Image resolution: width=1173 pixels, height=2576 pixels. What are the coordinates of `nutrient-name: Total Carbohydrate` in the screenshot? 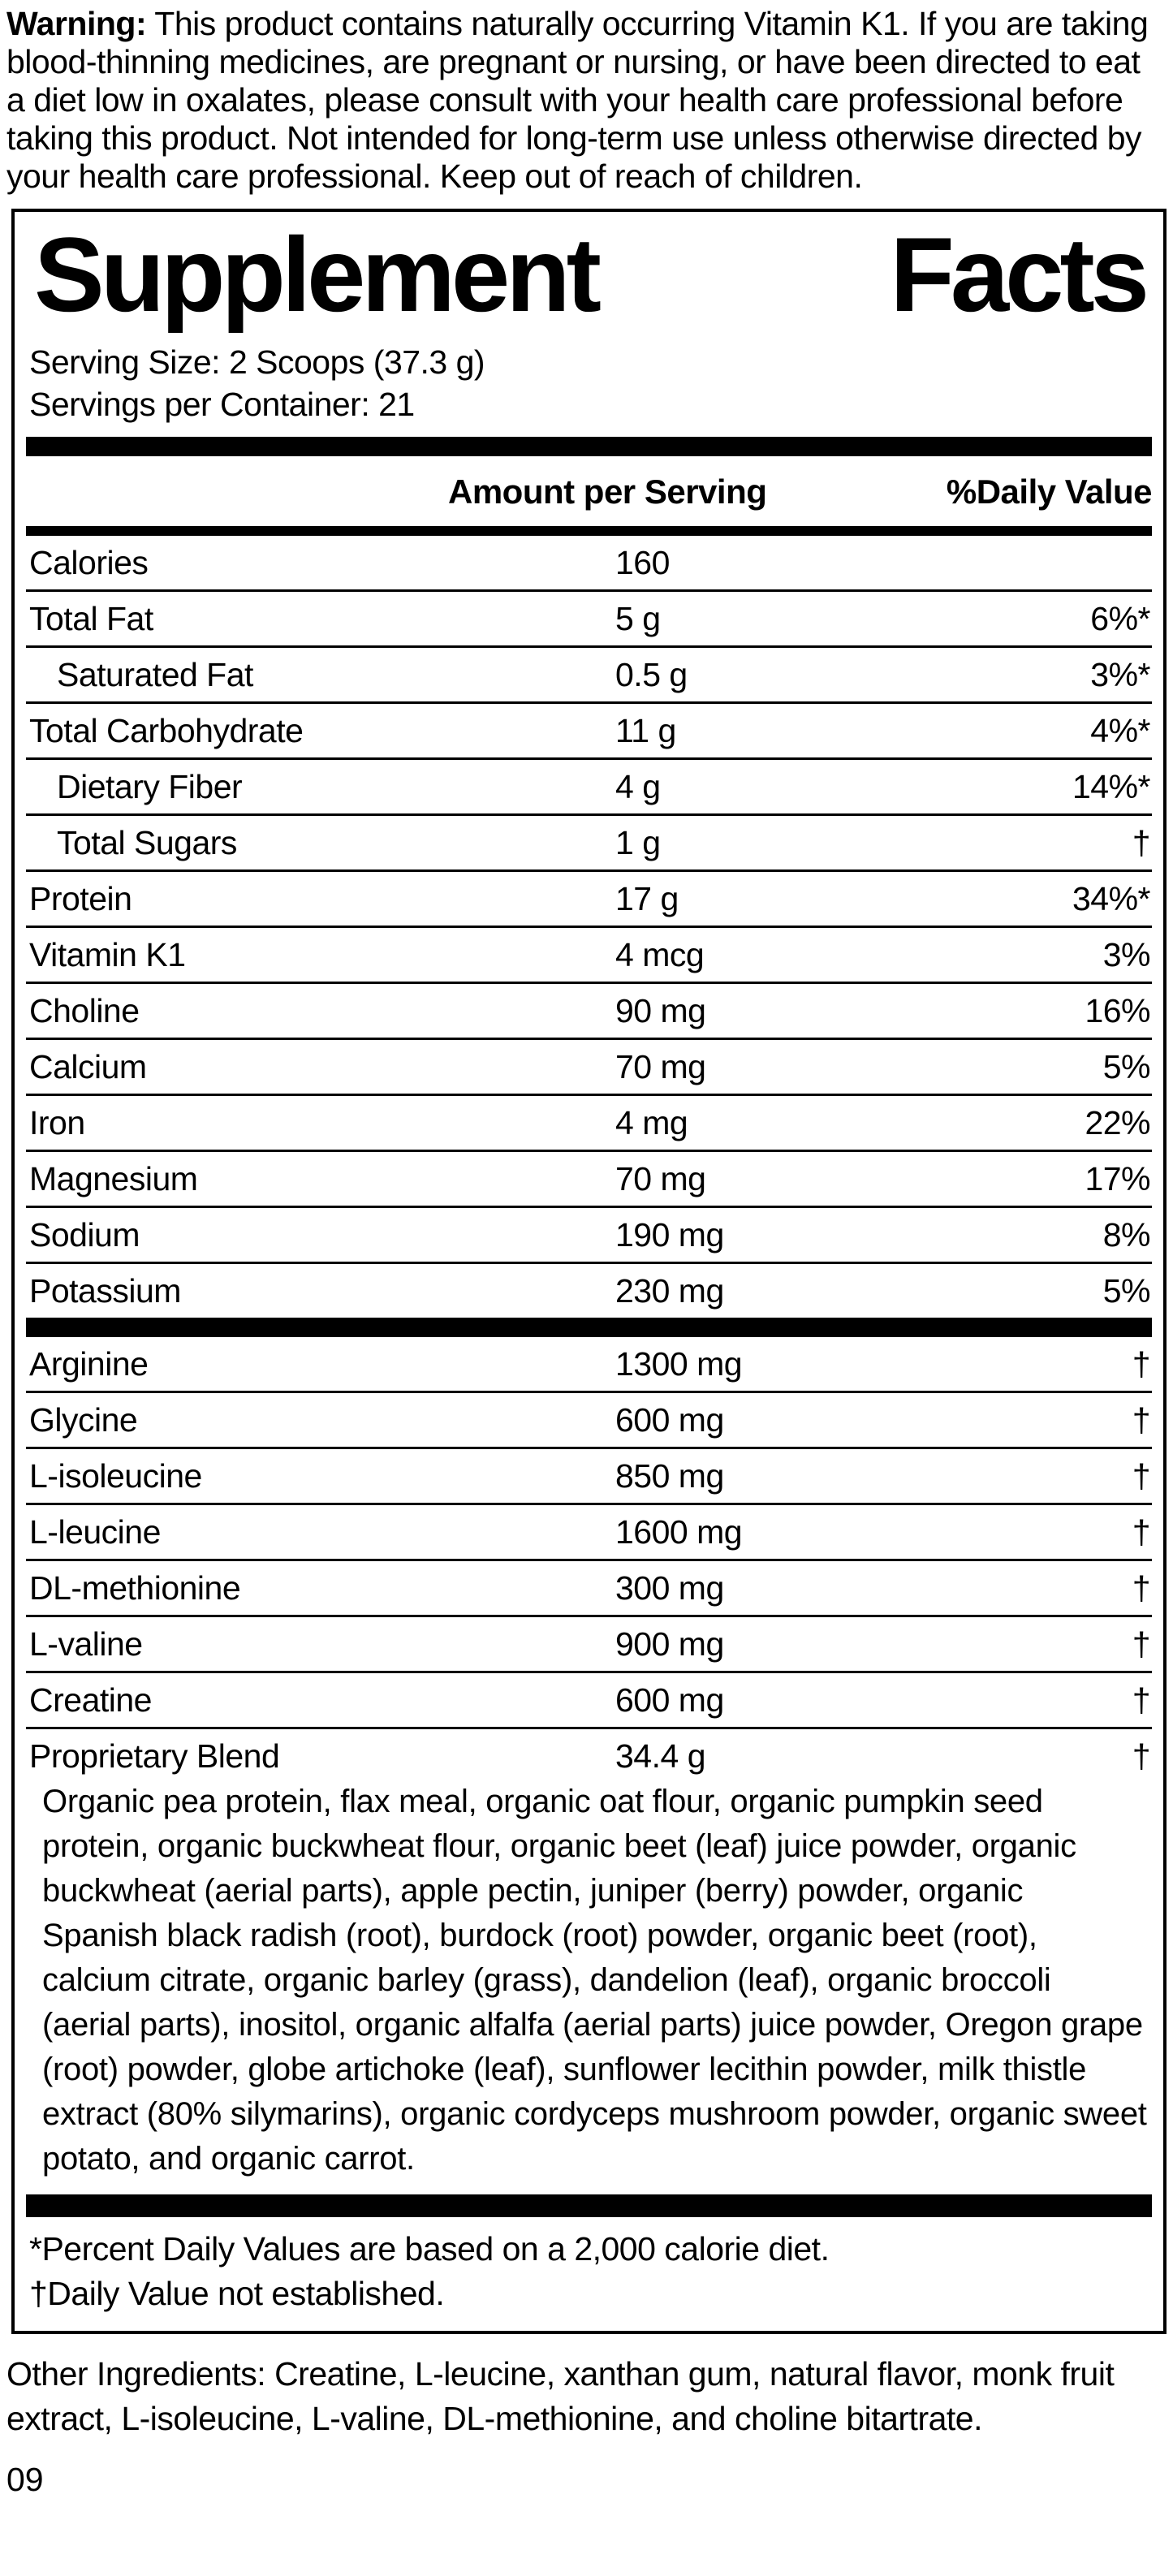 It's located at (166, 731).